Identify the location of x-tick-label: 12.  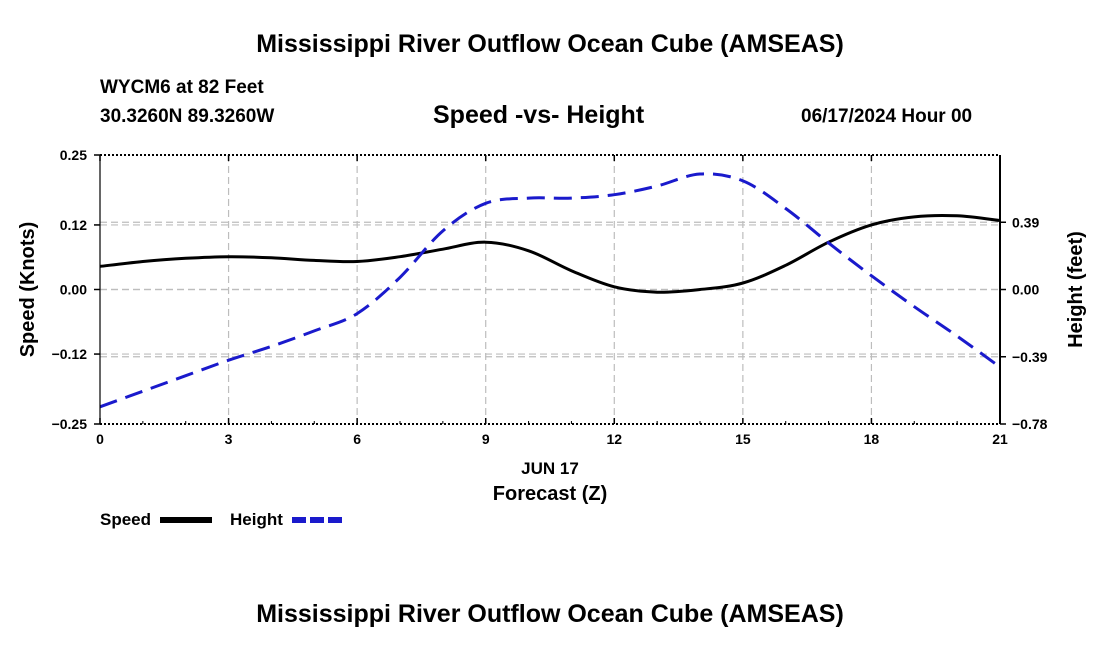
(614, 439).